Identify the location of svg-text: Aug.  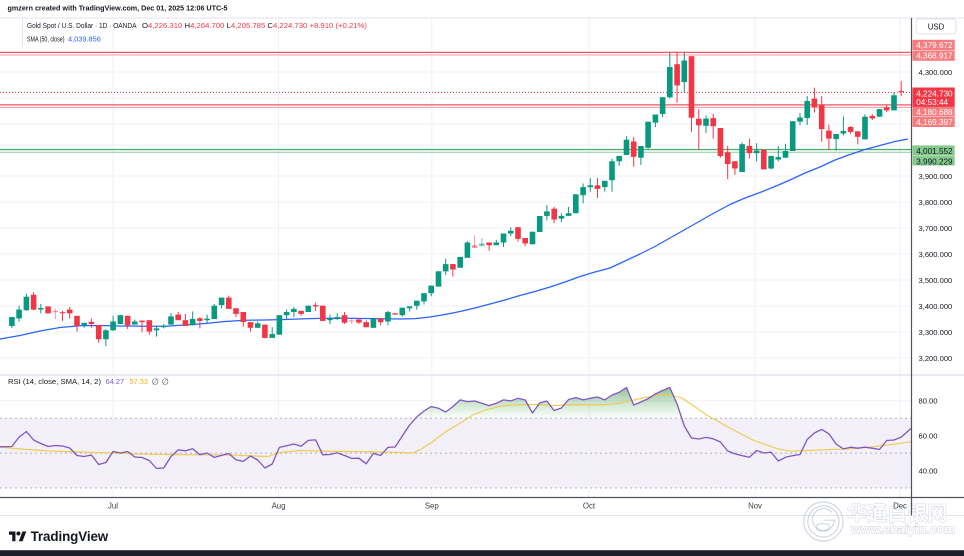
(279, 505).